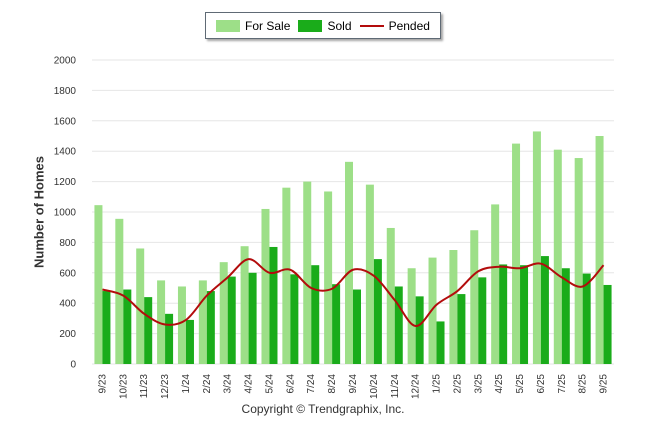 This screenshot has width=646, height=434. I want to click on legend-swatch-pended, so click(371, 25).